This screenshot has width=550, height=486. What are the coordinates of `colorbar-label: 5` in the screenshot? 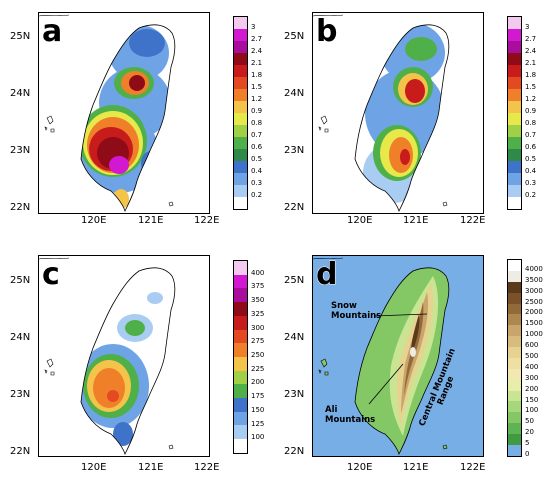 It's located at (527, 443).